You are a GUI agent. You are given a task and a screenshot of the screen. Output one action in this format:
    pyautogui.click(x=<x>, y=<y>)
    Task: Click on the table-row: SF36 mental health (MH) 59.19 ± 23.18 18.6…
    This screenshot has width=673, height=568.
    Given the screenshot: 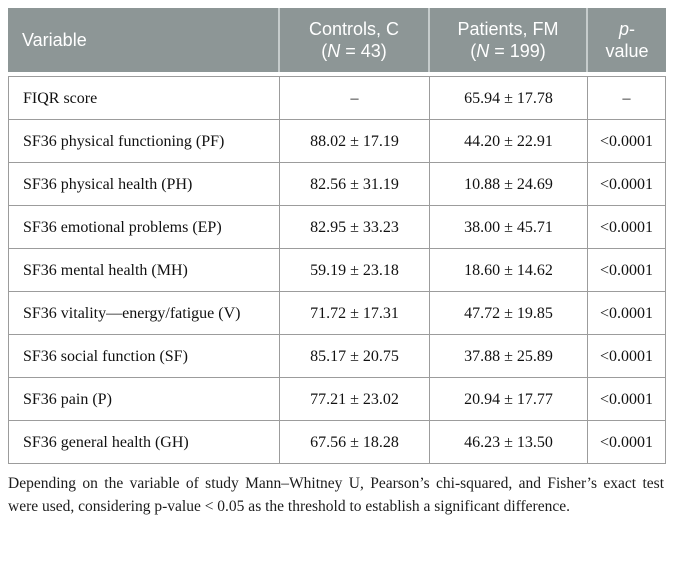 What is the action you would take?
    pyautogui.click(x=337, y=270)
    